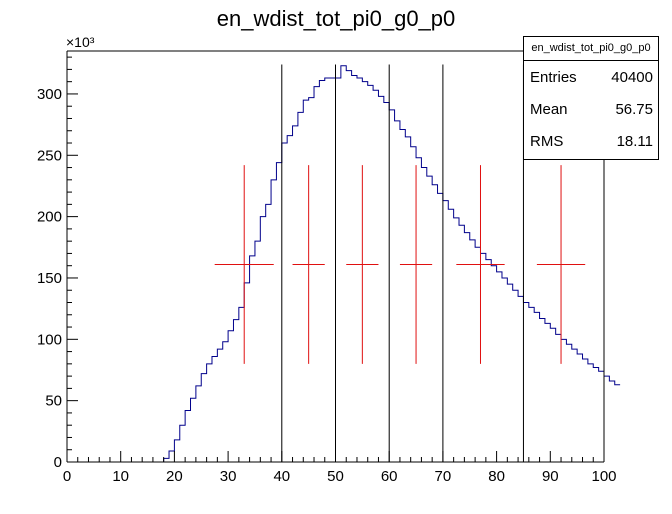 The image size is (672, 514). What do you see at coordinates (389, 476) in the screenshot?
I see `x-tick-label: 60` at bounding box center [389, 476].